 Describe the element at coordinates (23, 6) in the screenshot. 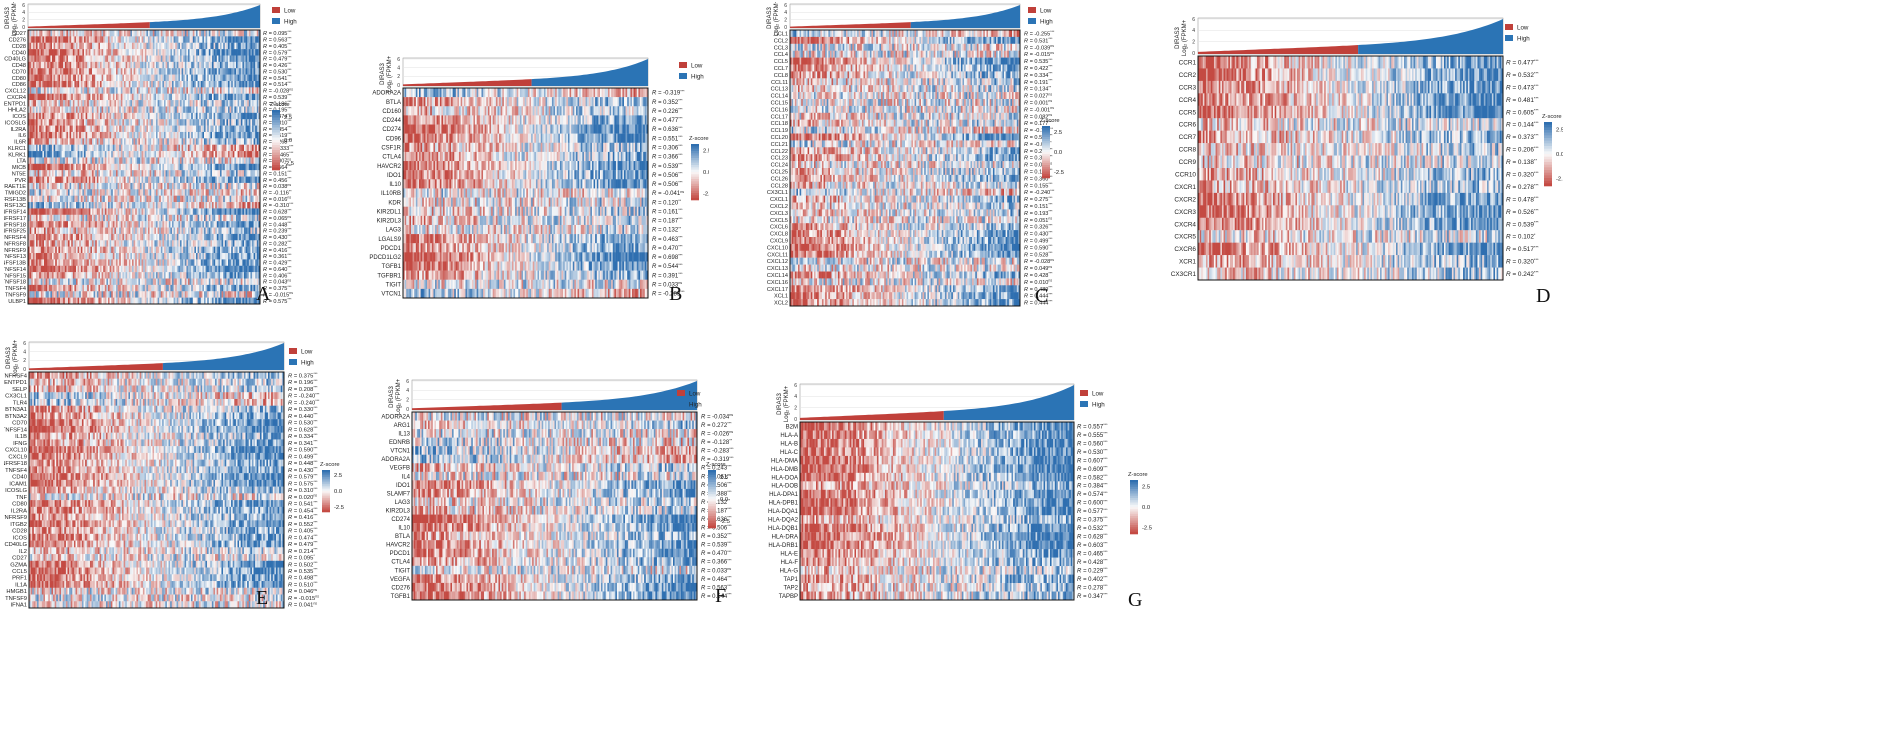

I see `y-tick-label: 6` at that location.